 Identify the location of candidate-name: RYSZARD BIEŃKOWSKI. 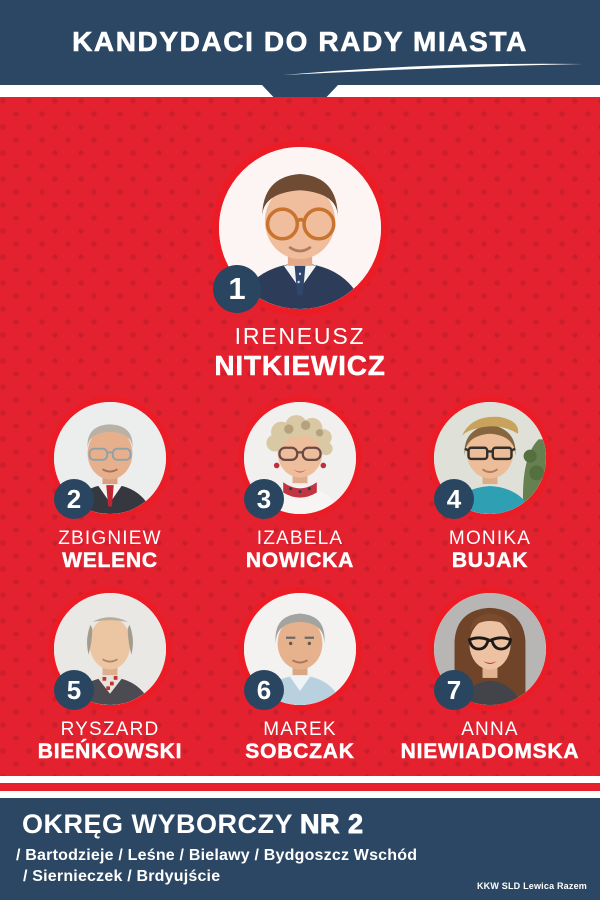
(110, 741).